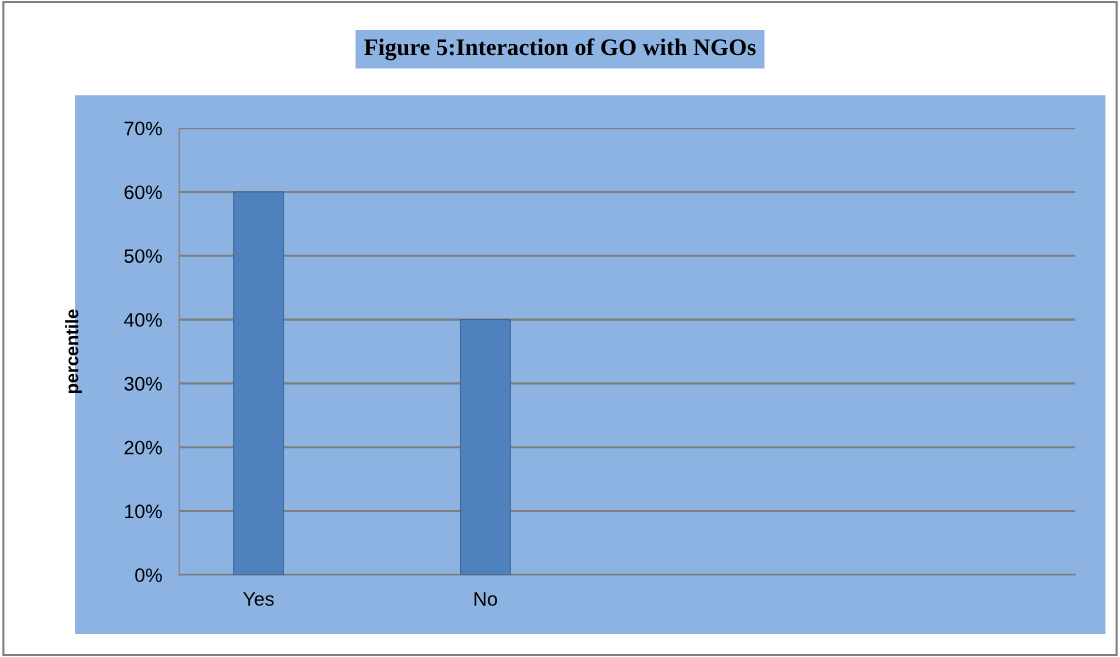 The width and height of the screenshot is (1120, 657). I want to click on y-axis-title: percentile, so click(73, 351).